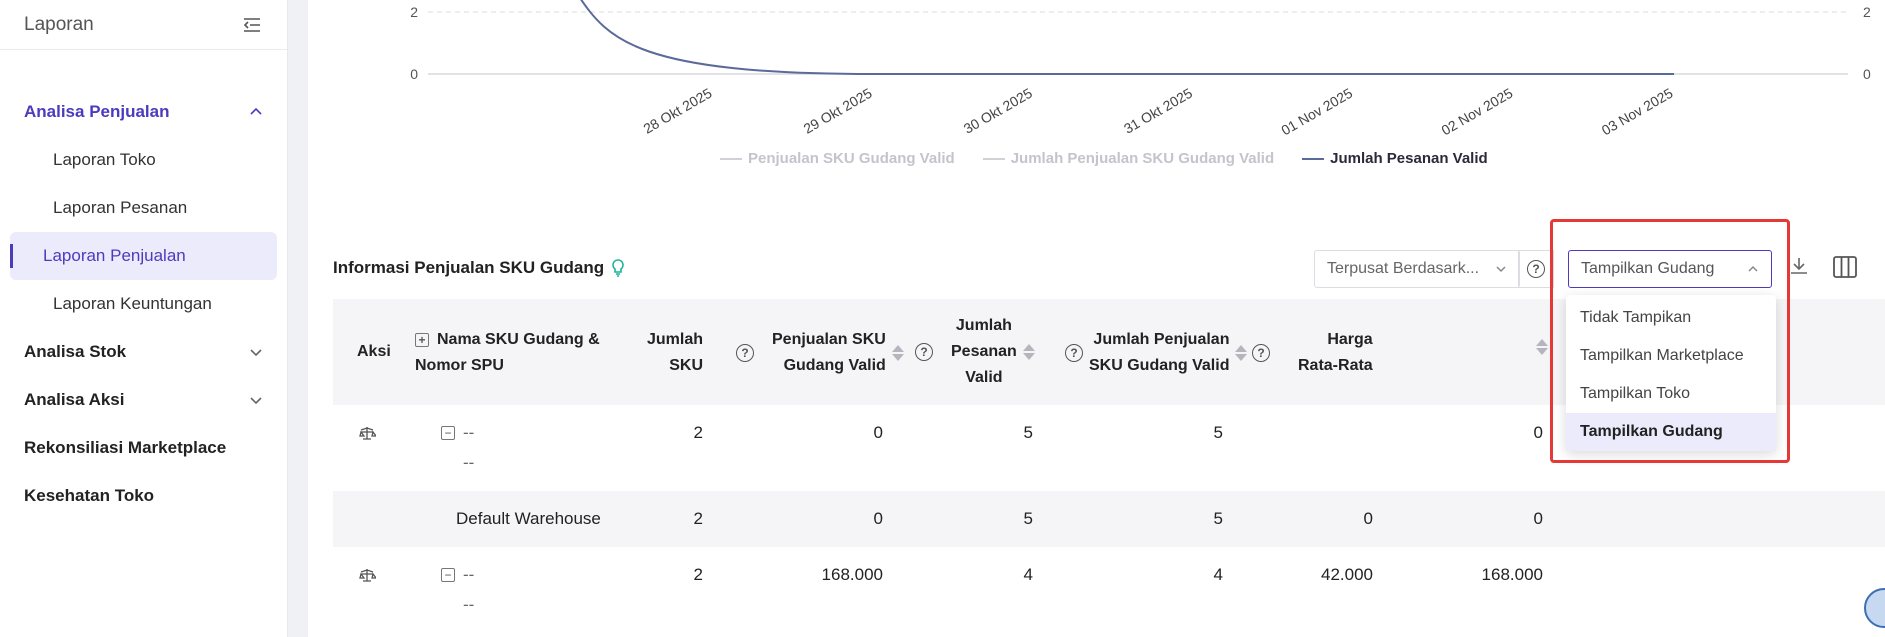 This screenshot has width=1885, height=637. Describe the element at coordinates (1636, 317) in the screenshot. I see `dropdown-option-tidak-tampikan: Tidak Tampikan` at that location.